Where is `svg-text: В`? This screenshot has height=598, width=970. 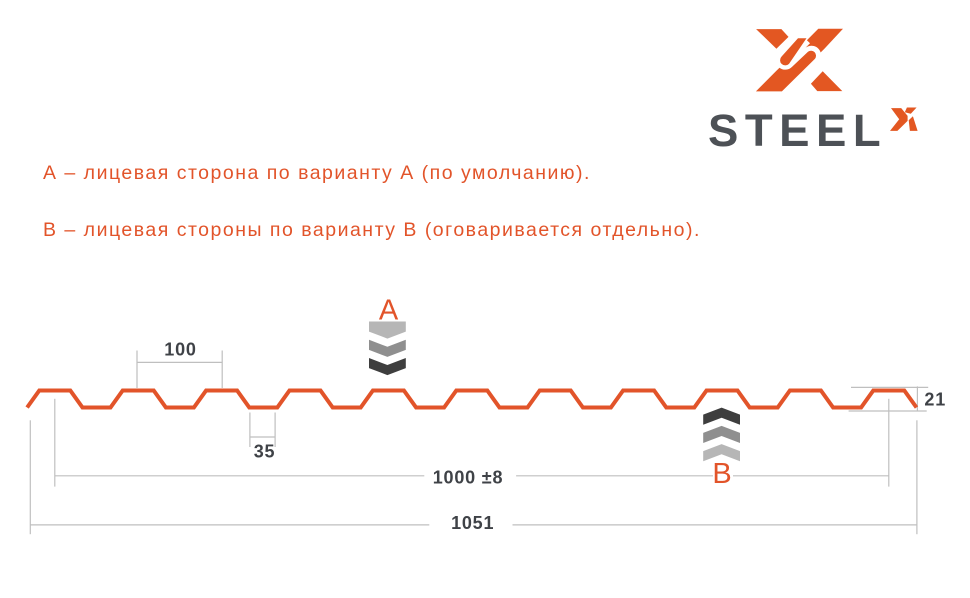 svg-text: В is located at coordinates (721, 474).